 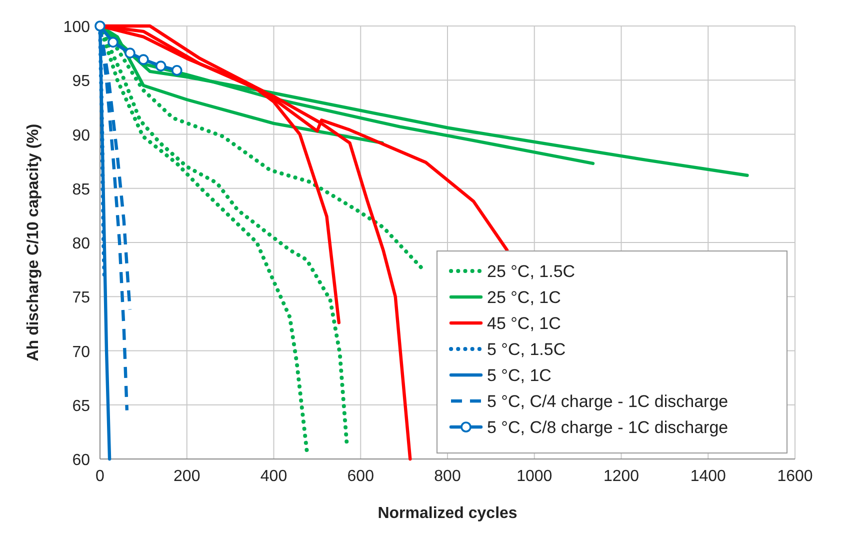 What do you see at coordinates (76, 27) in the screenshot?
I see `y-tick-label: 100` at bounding box center [76, 27].